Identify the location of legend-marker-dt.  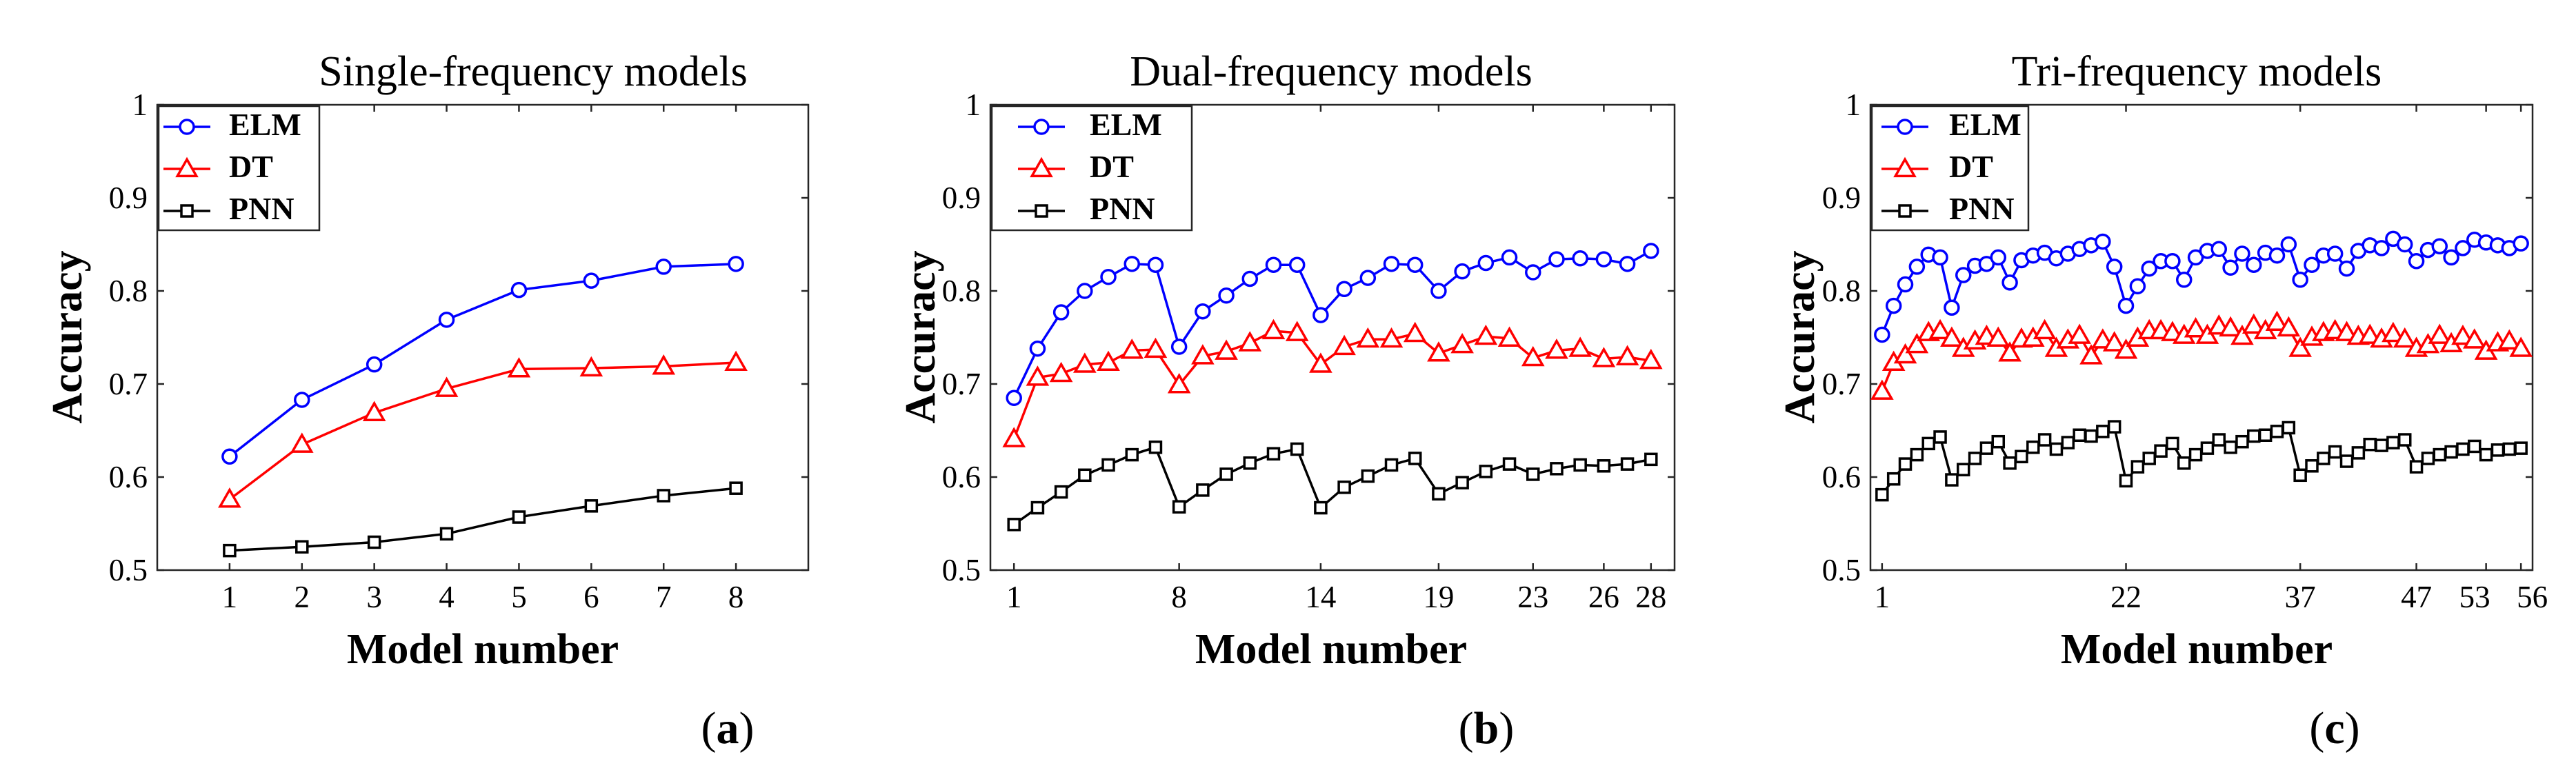
(187, 167).